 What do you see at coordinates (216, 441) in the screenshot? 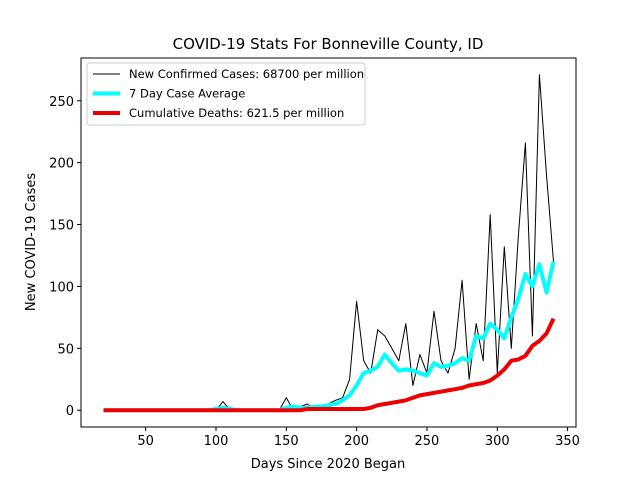
I see `x-tick-label: 100` at bounding box center [216, 441].